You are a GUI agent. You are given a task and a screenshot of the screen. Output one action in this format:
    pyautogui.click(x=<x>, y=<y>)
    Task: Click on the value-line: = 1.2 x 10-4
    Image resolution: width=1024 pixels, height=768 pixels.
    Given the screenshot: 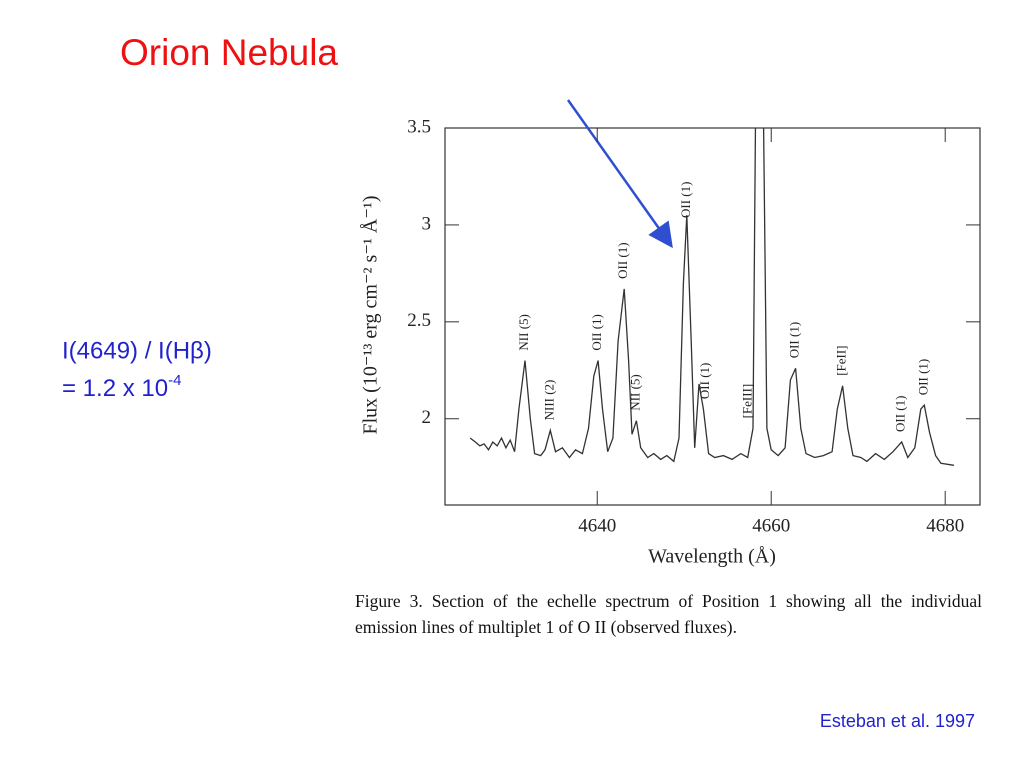 What is the action you would take?
    pyautogui.click(x=121, y=387)
    